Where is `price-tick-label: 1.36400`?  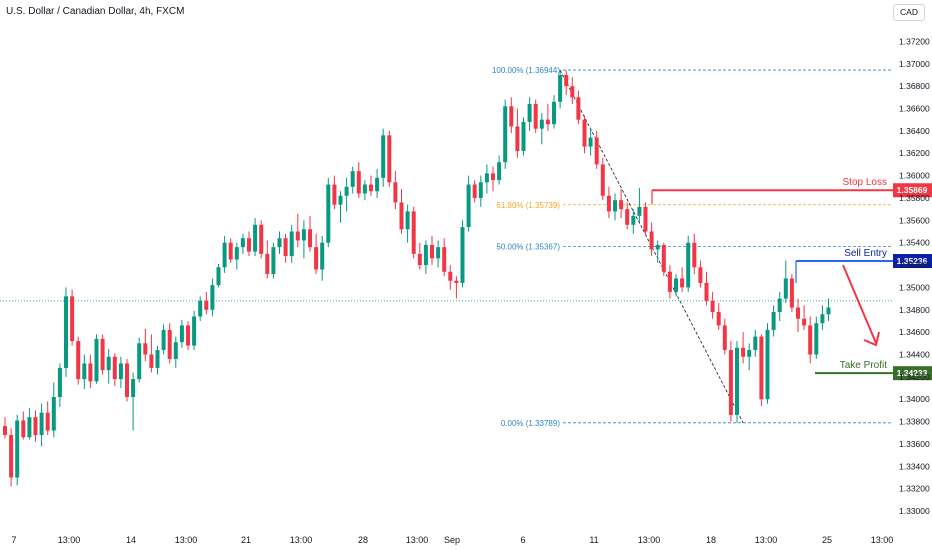 price-tick-label: 1.36400 is located at coordinates (914, 131).